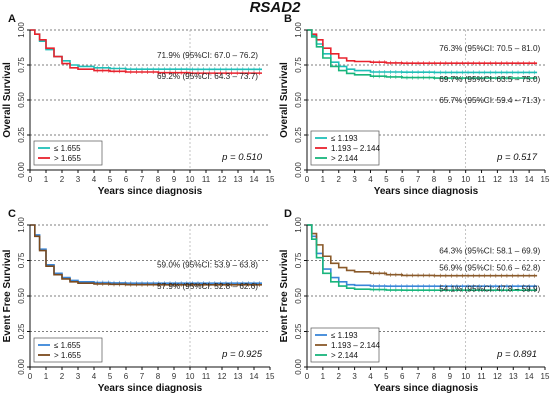 This screenshot has height=400, width=550. What do you see at coordinates (207, 265) in the screenshot?
I see `ci-annotation: 59.0% (95%CI: 53.9 – 63.8)` at bounding box center [207, 265].